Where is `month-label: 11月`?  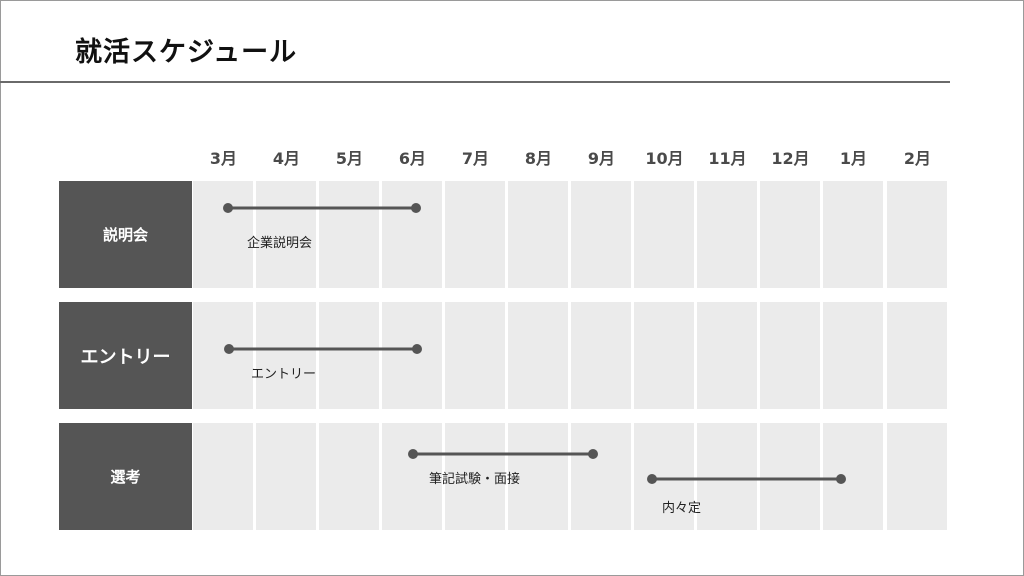 month-label: 11月 is located at coordinates (727, 158).